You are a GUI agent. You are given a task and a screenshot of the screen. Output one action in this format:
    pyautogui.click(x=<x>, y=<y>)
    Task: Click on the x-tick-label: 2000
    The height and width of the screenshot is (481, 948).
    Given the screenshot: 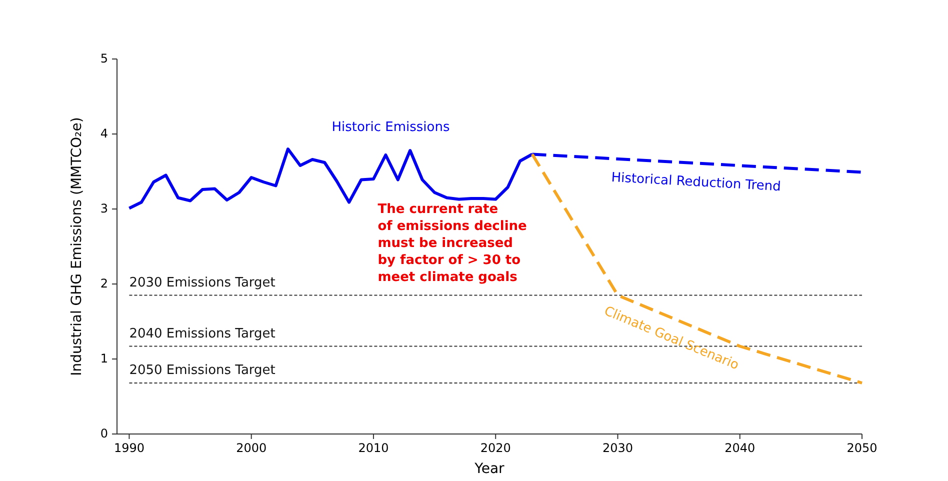 What is the action you would take?
    pyautogui.click(x=251, y=448)
    